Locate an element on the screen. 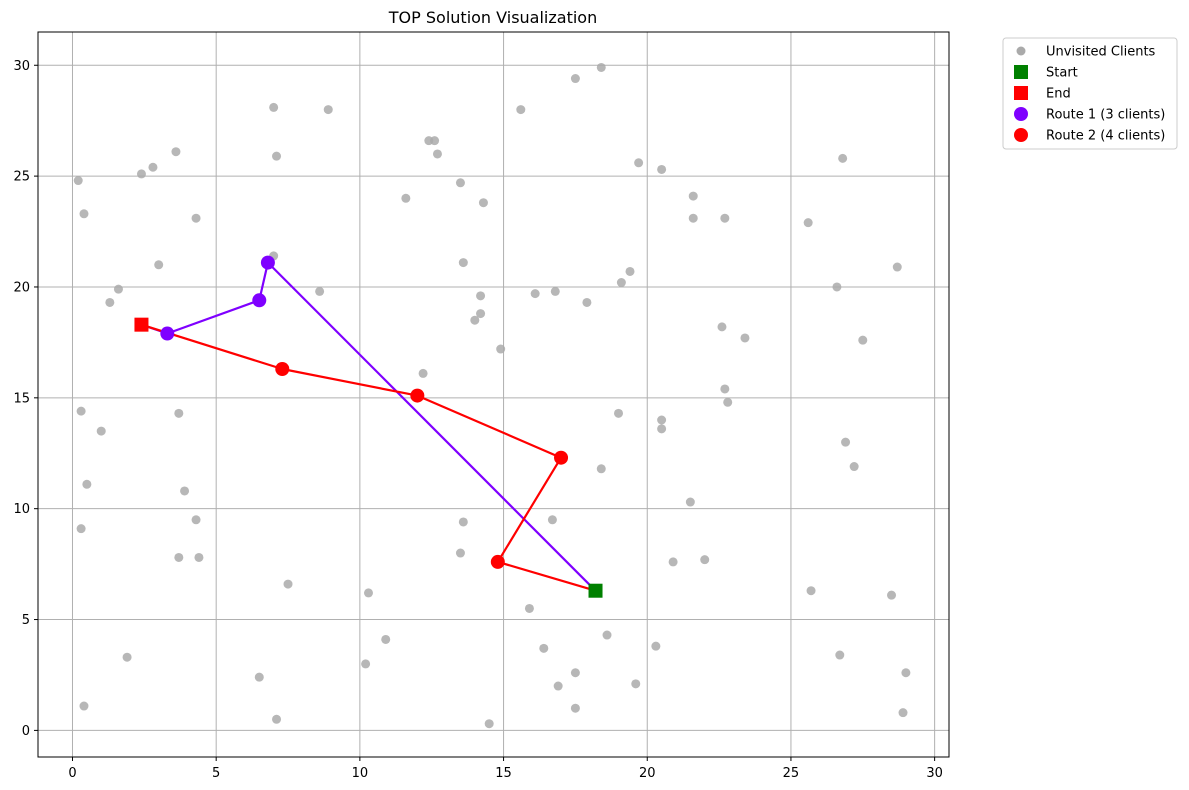 The width and height of the screenshot is (1189, 790). x-tick-label: 20 is located at coordinates (647, 773).